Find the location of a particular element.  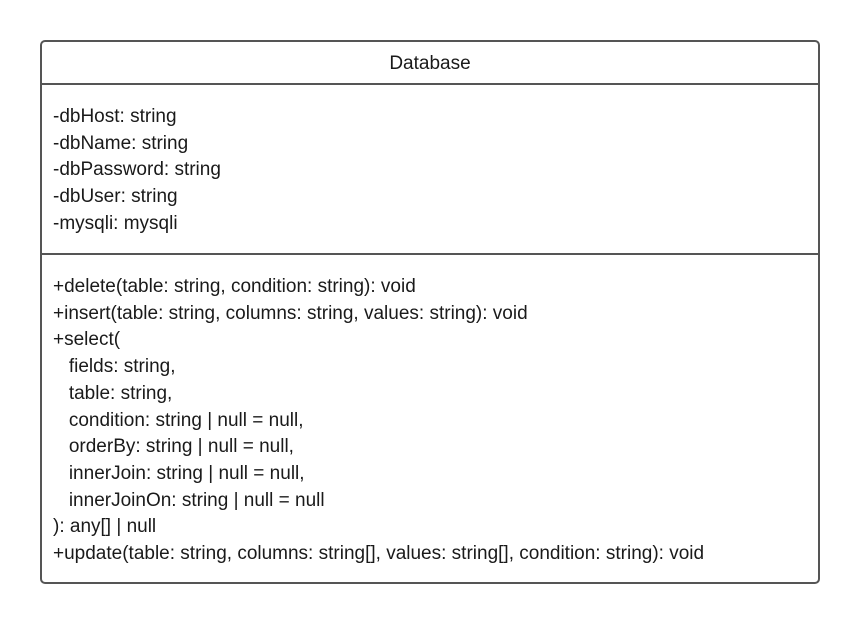

method-select-return: ): any[] | null is located at coordinates (105, 527).